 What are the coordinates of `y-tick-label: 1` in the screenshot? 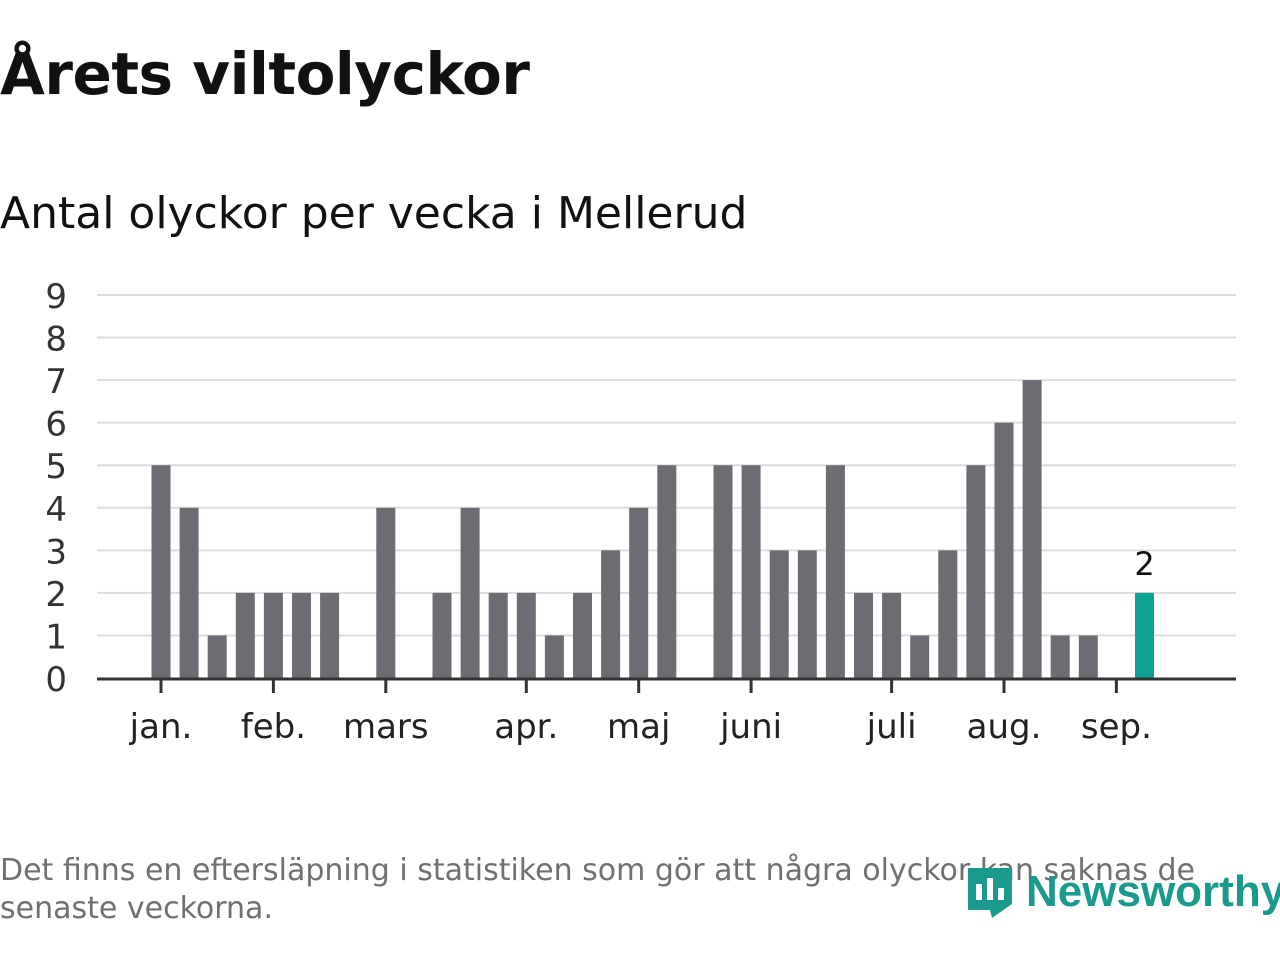 It's located at (56, 637).